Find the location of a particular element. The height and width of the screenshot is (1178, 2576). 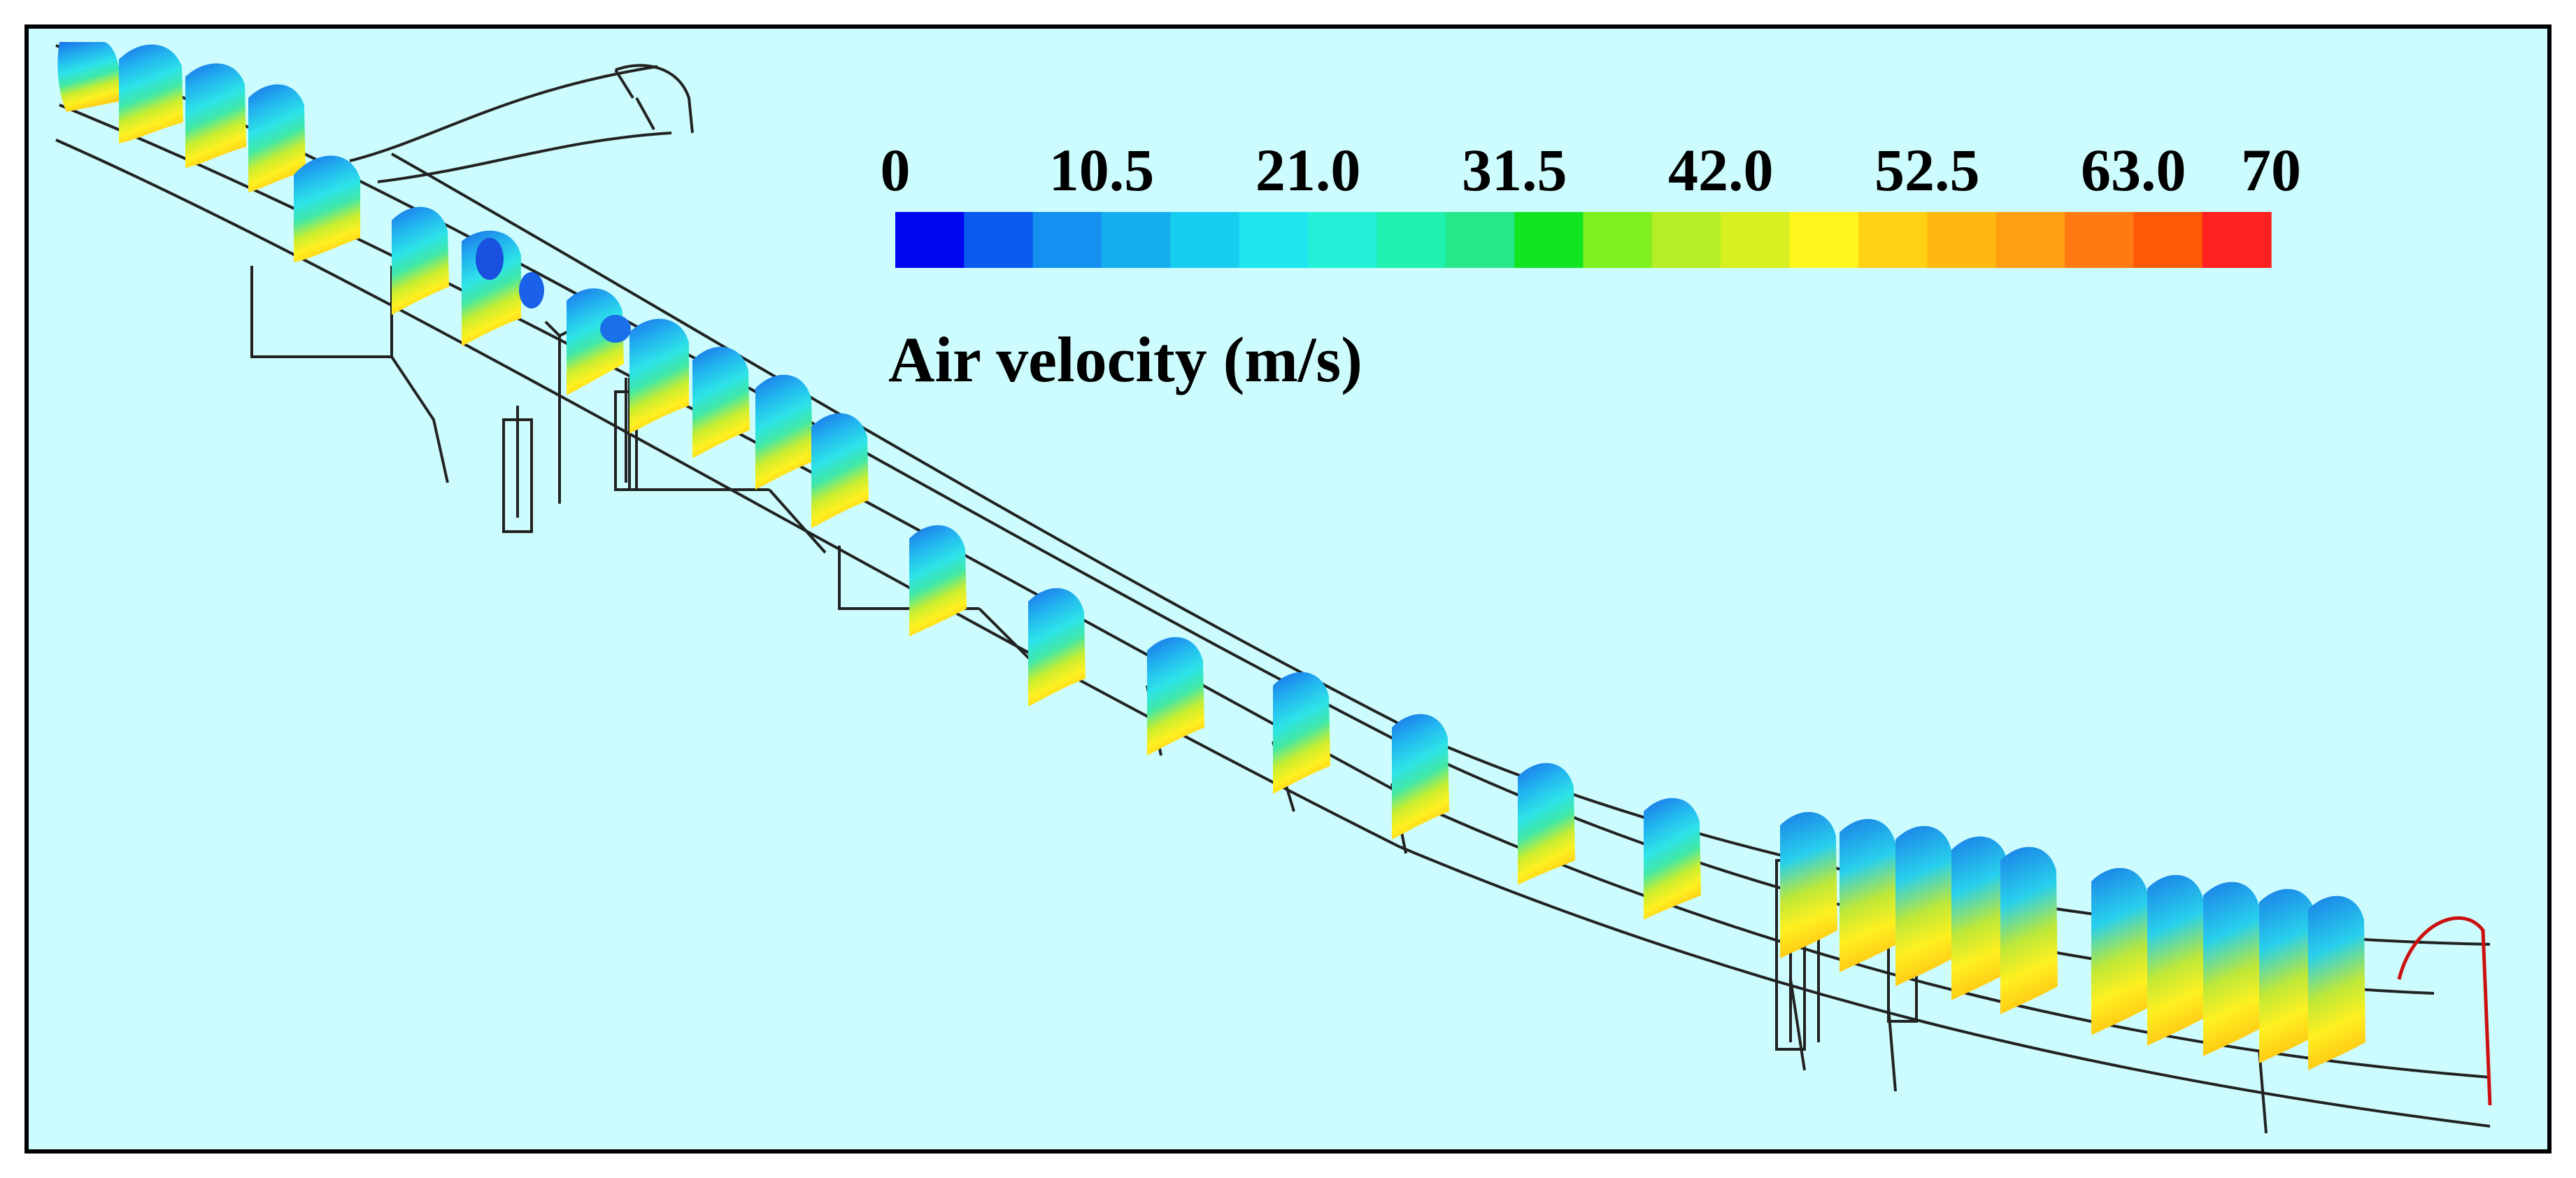

colorbar-title: Air velocity (m/s) is located at coordinates (1125, 359).